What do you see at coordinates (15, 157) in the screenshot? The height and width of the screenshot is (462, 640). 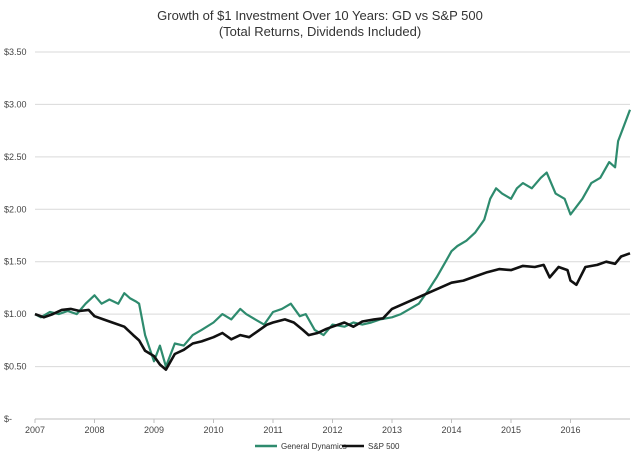 I see `y-tick-label: $2.50` at bounding box center [15, 157].